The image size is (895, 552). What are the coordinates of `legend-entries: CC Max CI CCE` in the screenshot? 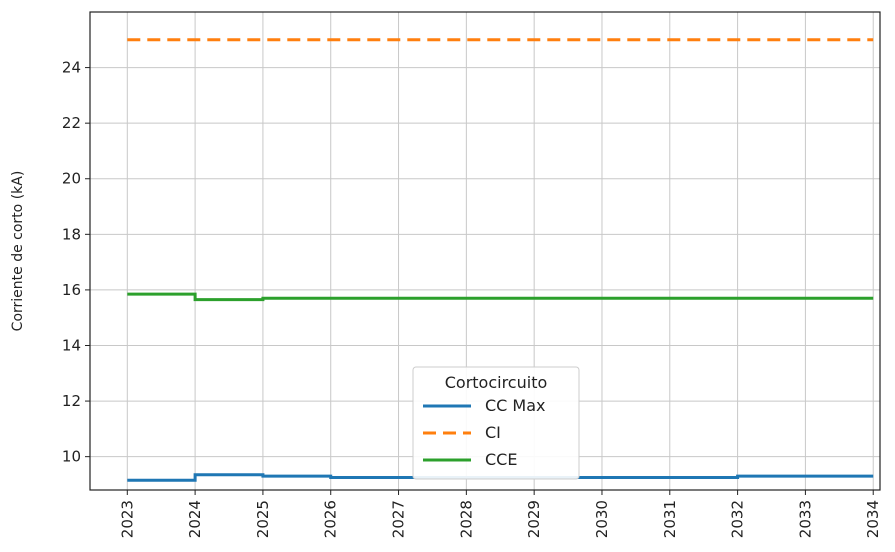 It's located at (484, 432).